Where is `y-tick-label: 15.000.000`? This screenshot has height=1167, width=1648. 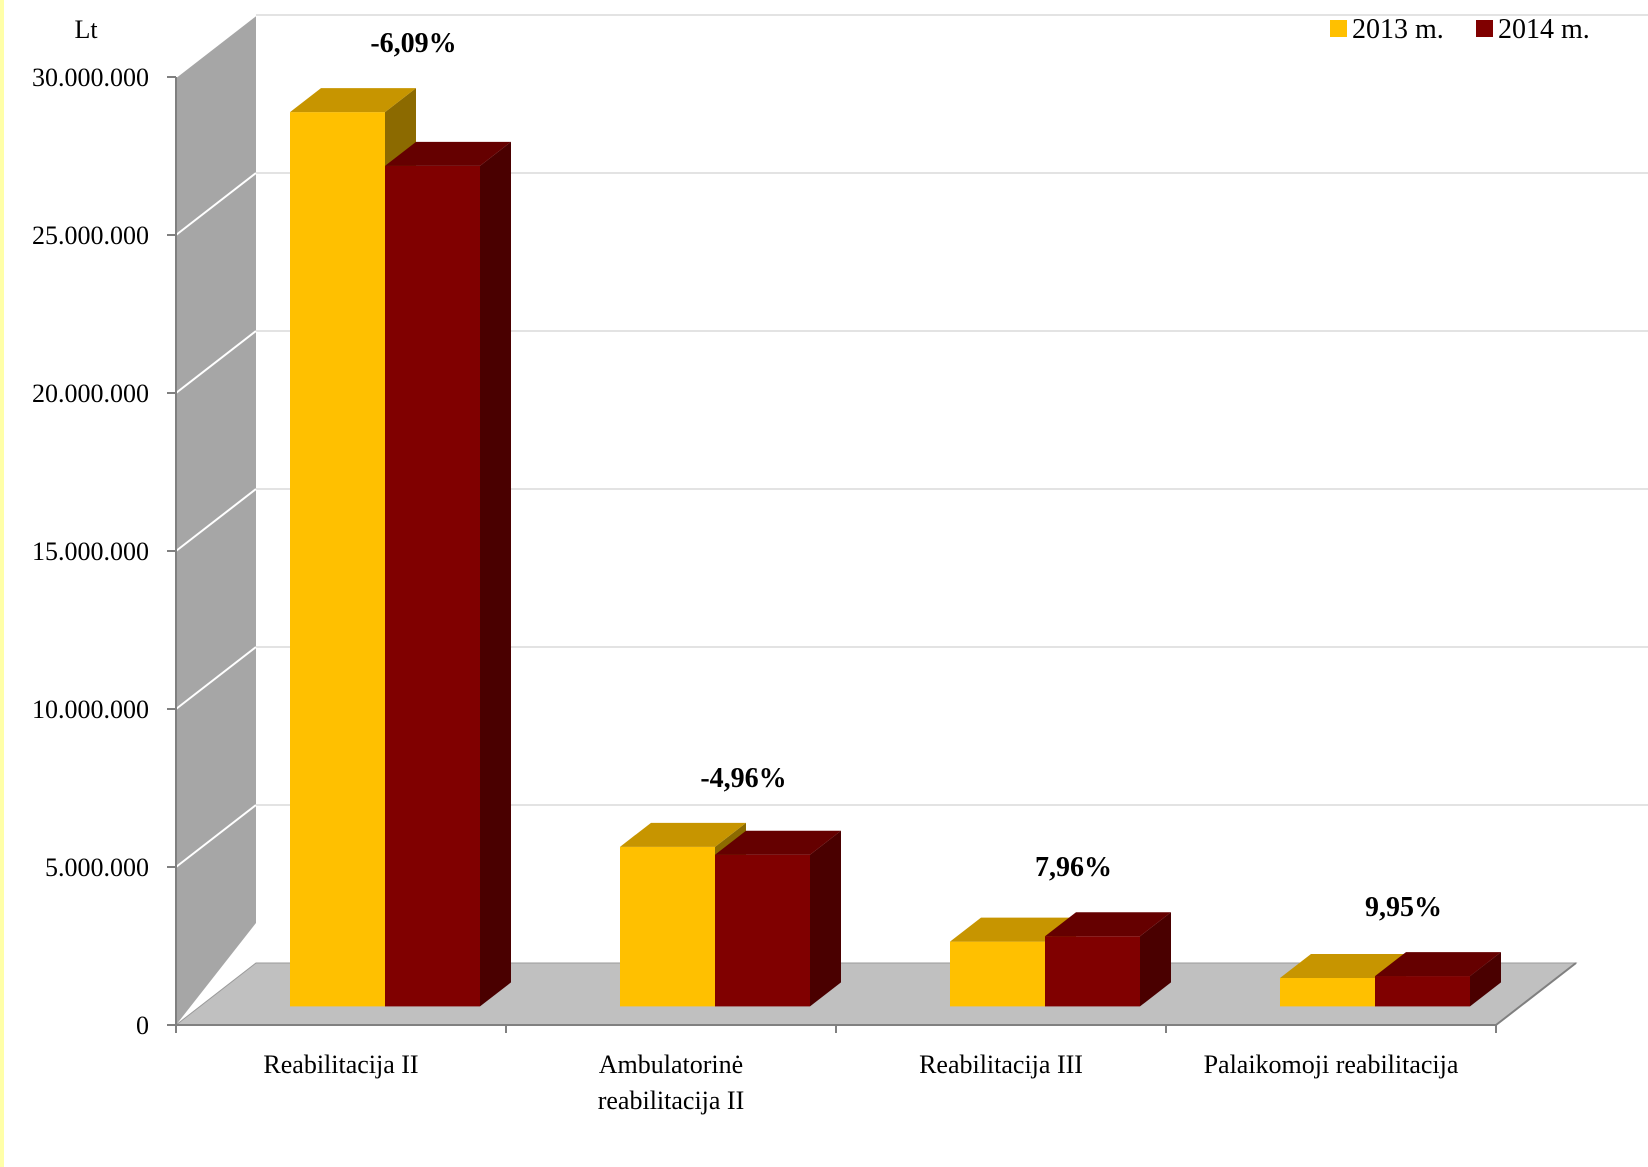 y-tick-label: 15.000.000 is located at coordinates (90, 551).